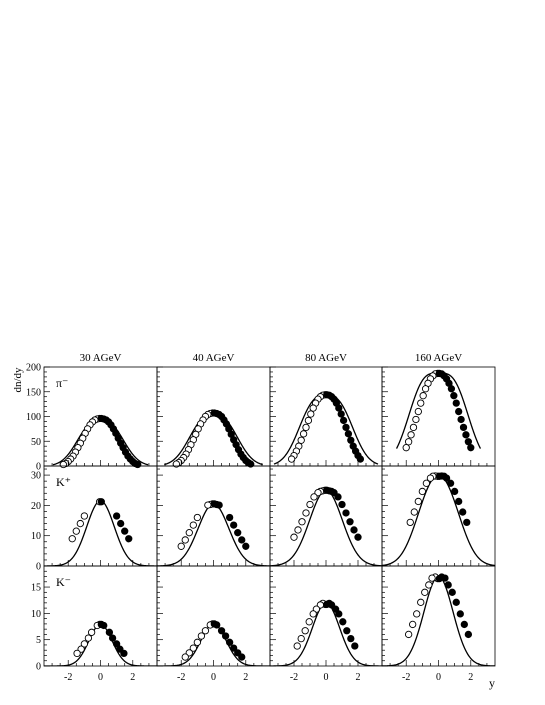  What do you see at coordinates (245, 677) in the screenshot?
I see `x-tick-label: 2` at bounding box center [245, 677].